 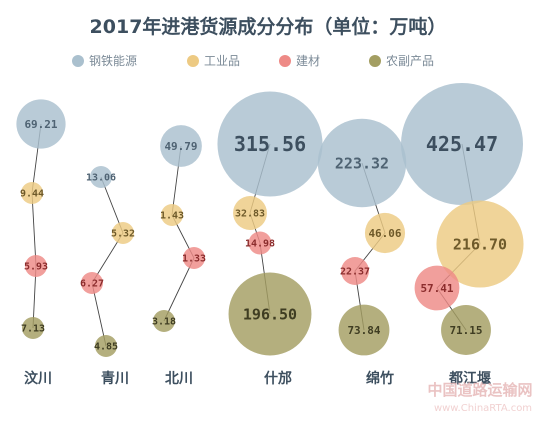 I want to click on legend-item: 工业品, so click(x=213, y=61).